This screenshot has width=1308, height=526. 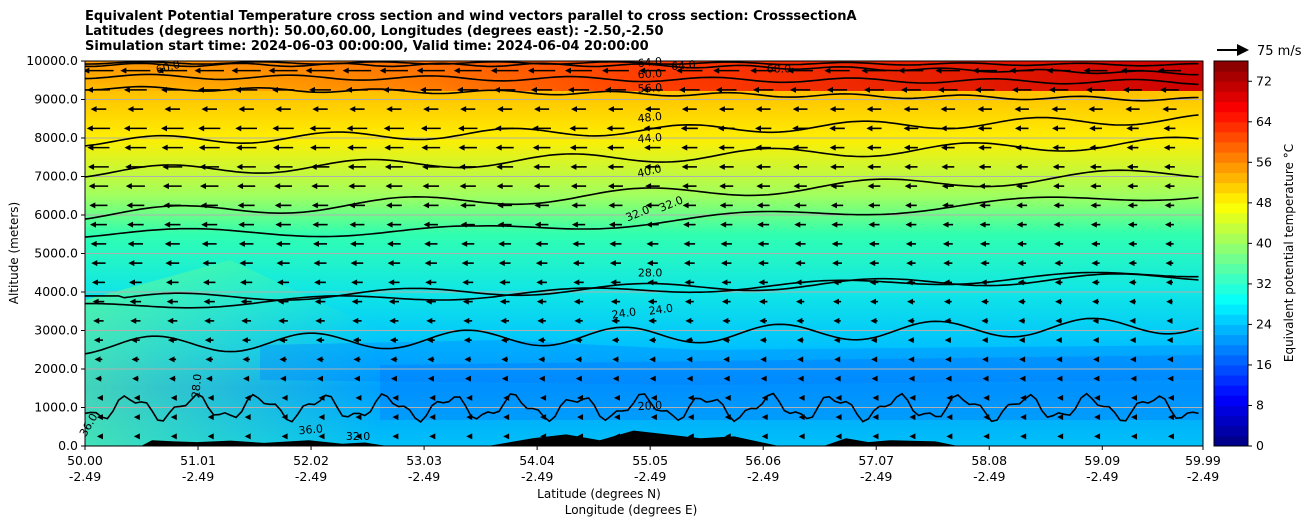 I want to click on temperature-field-low-level-cold, so click(x=731, y=362).